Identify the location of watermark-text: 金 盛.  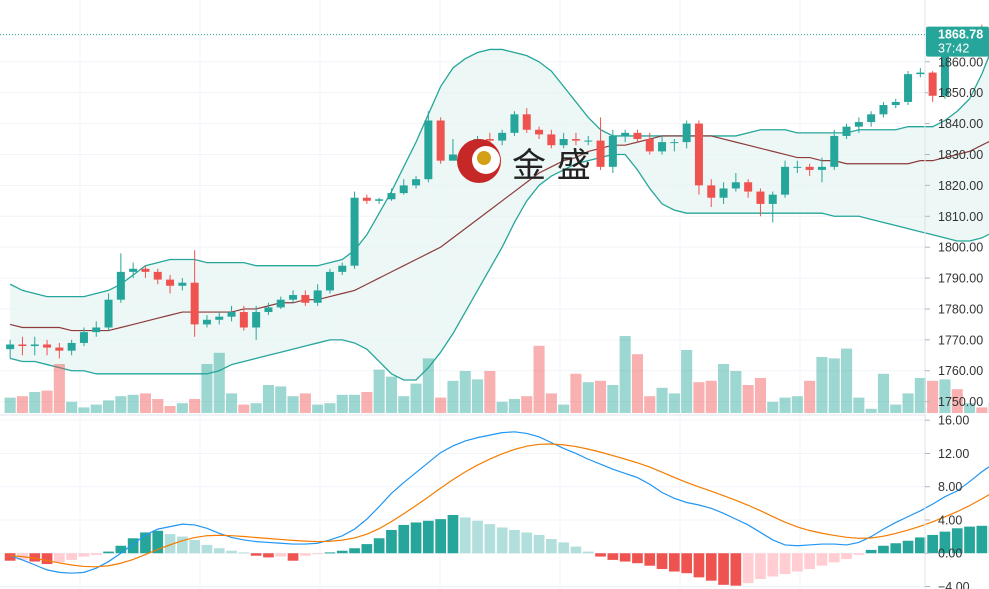
(551, 166).